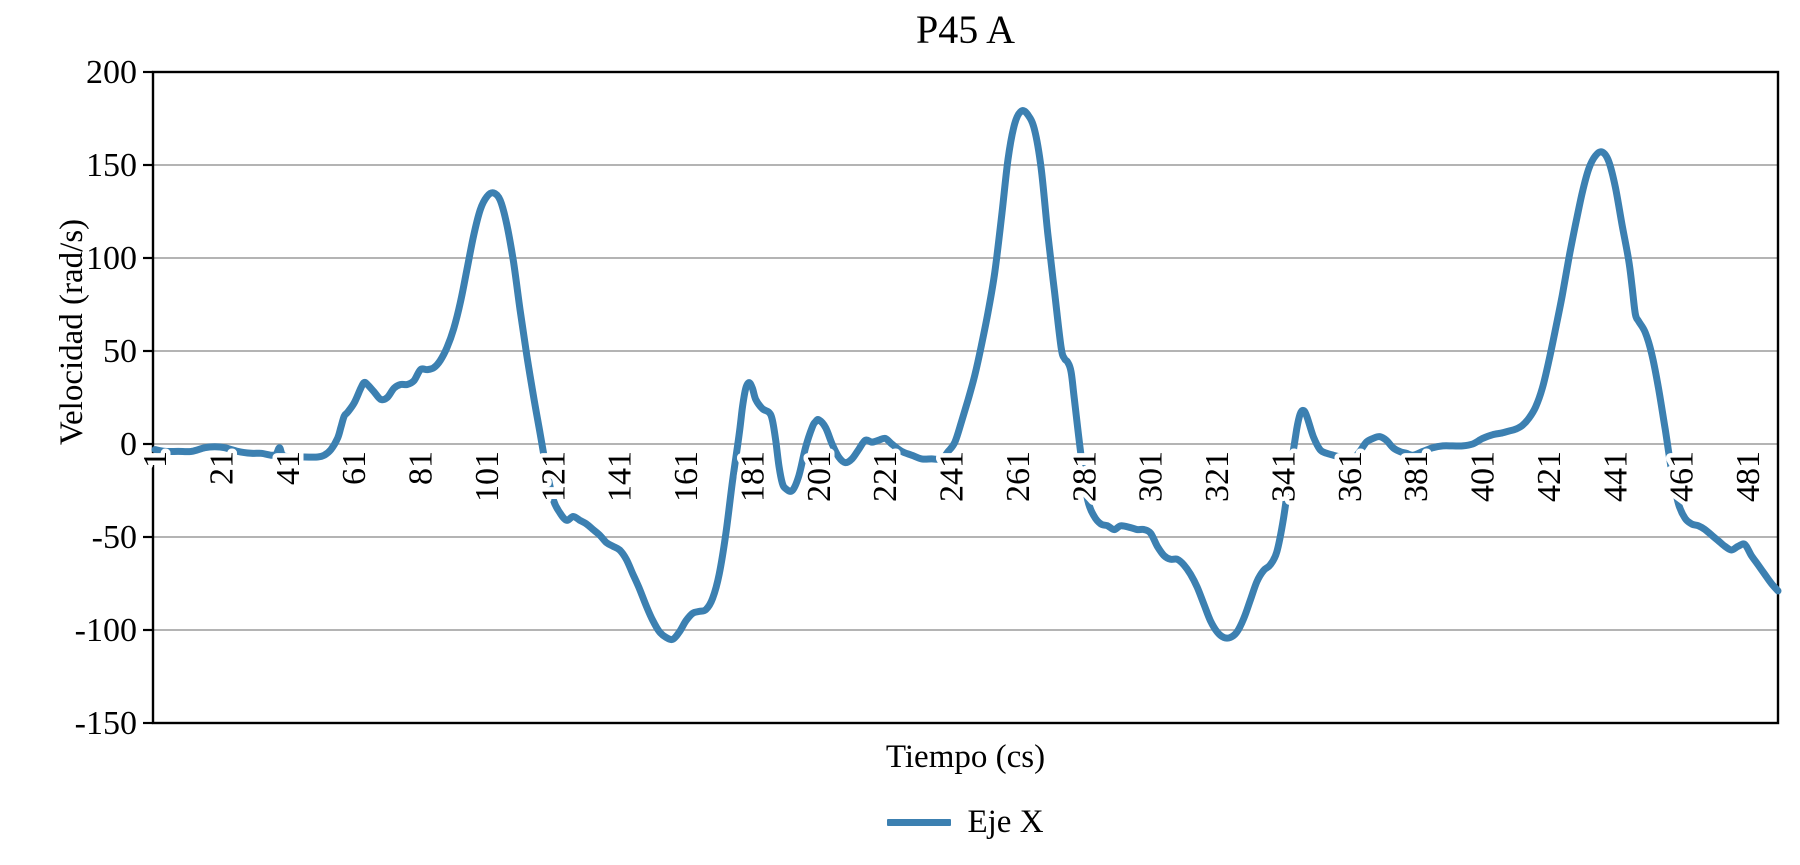 Image resolution: width=1800 pixels, height=865 pixels. What do you see at coordinates (128, 444) in the screenshot?
I see `y-tick-label-0: 0` at bounding box center [128, 444].